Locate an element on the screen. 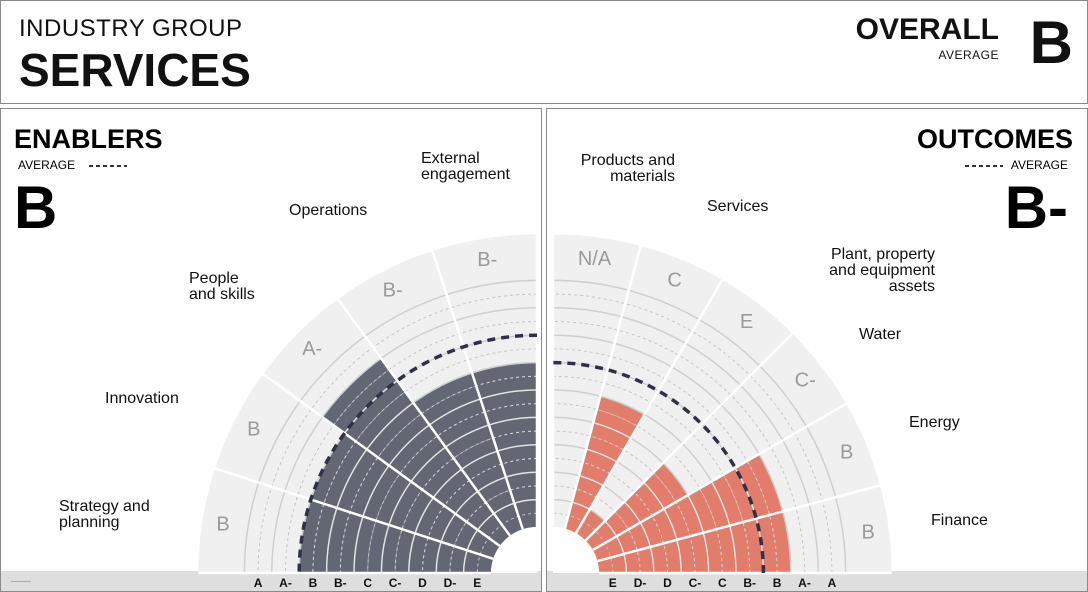  grade-label-3: E is located at coordinates (746, 322).